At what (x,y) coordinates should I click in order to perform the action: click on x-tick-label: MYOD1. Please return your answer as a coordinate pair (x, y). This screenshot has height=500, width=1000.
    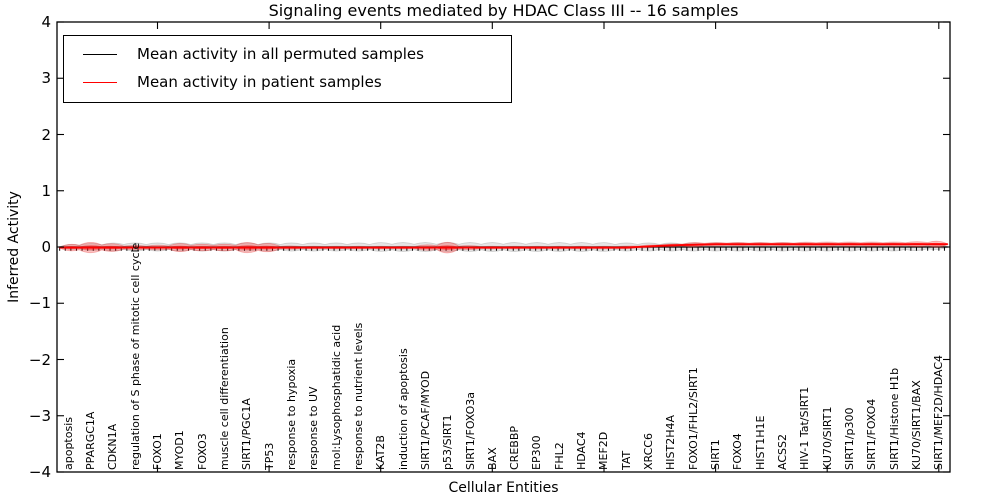
    Looking at the image, I should click on (180, 450).